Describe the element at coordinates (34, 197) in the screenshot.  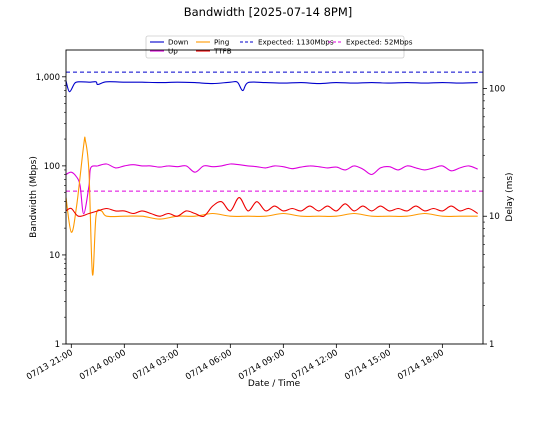
I see `left-axis-label: Bandwidth (Mbps)` at that location.